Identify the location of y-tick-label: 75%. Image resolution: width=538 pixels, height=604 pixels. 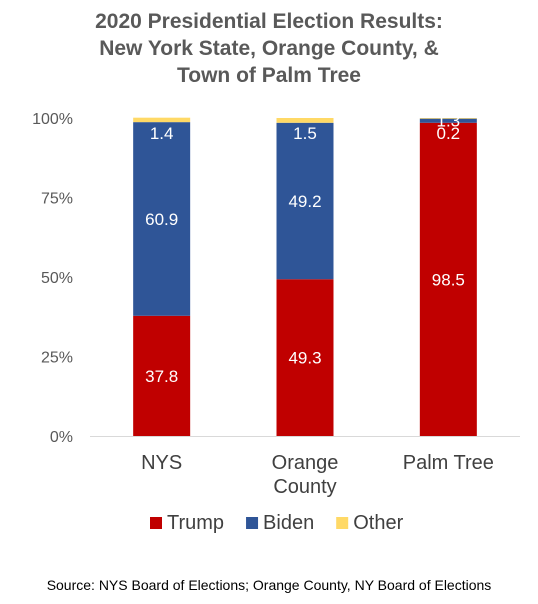
(57, 199).